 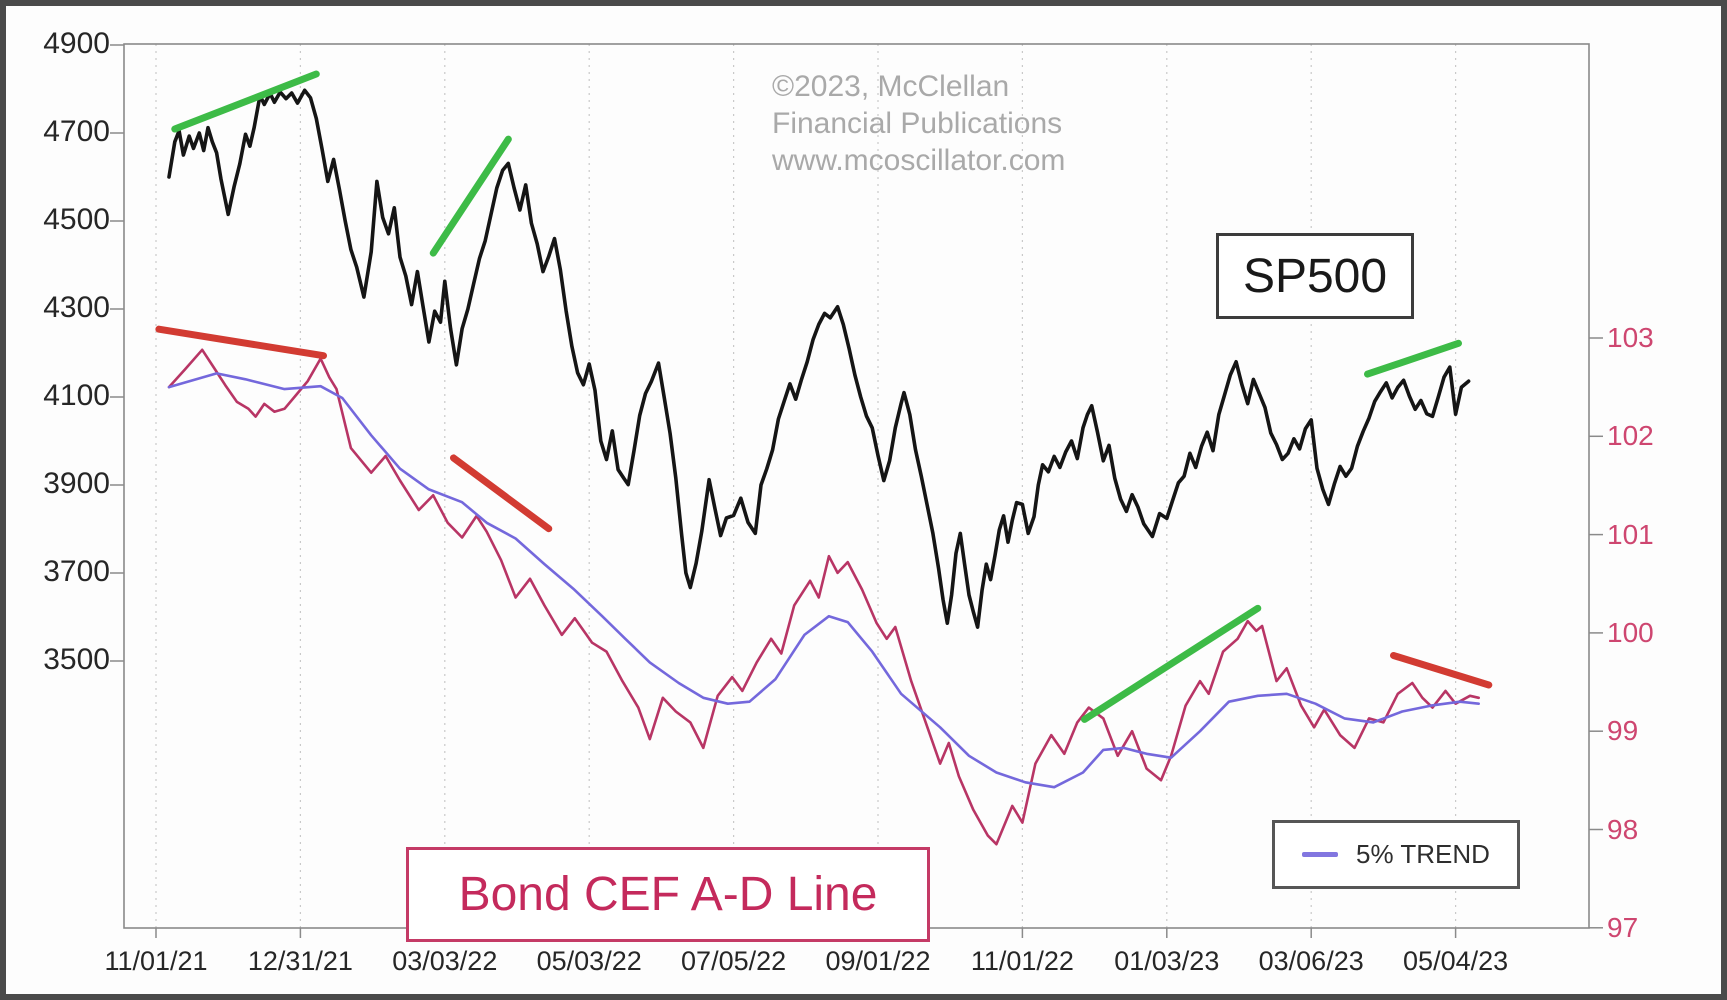 What do you see at coordinates (76, 659) in the screenshot?
I see `y-left-label-3500: 3500` at bounding box center [76, 659].